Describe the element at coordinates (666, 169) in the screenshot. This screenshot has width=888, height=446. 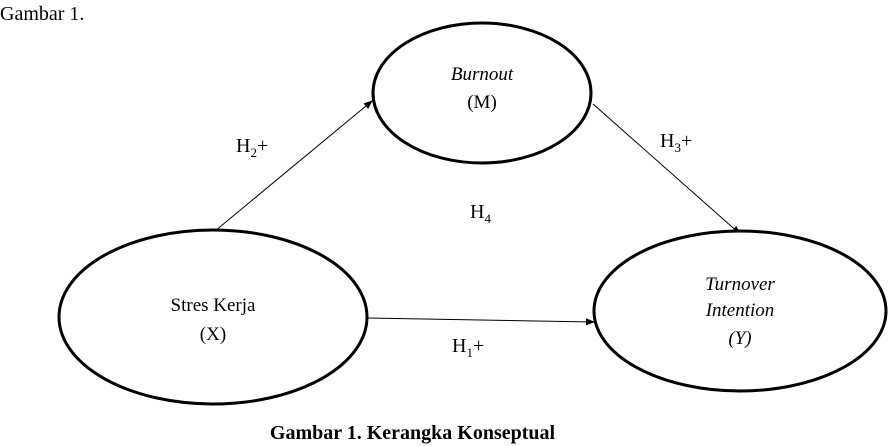
I see `arrow-m-to-y` at that location.